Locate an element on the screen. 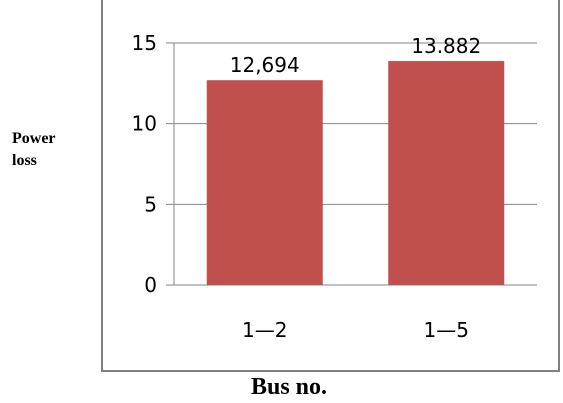  data-label-2: 13.882 is located at coordinates (446, 46).